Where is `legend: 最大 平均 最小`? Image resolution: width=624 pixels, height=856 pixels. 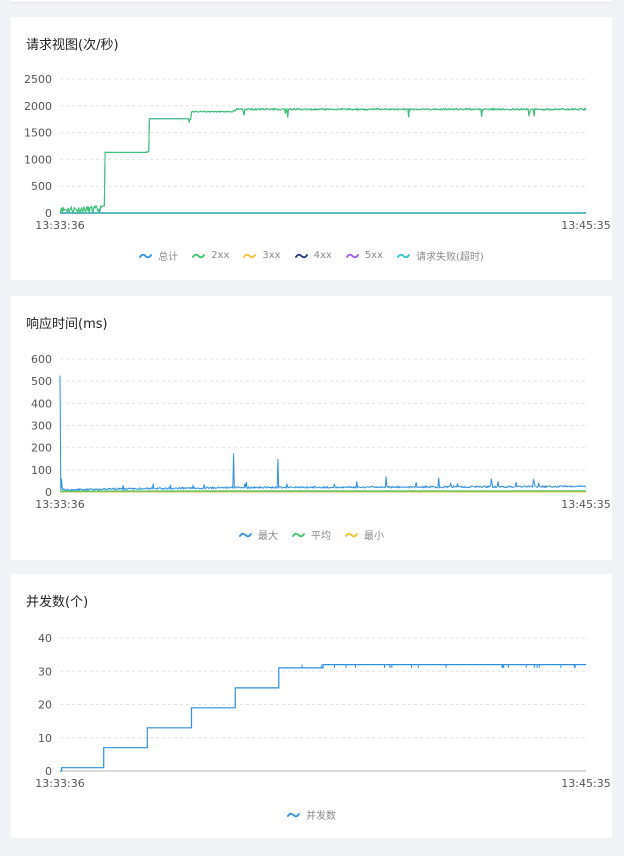 legend: 最大 平均 最小 is located at coordinates (311, 534).